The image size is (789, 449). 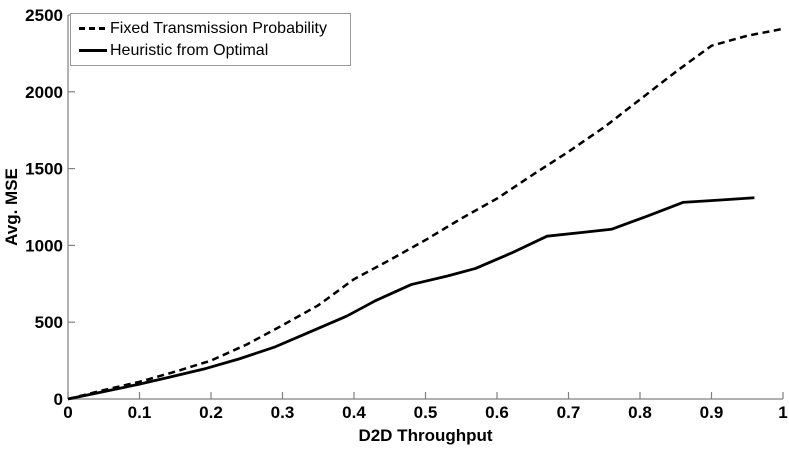 What do you see at coordinates (218, 28) in the screenshot?
I see `legend-label-fixed-transmission: Fixed Transmission Probability` at bounding box center [218, 28].